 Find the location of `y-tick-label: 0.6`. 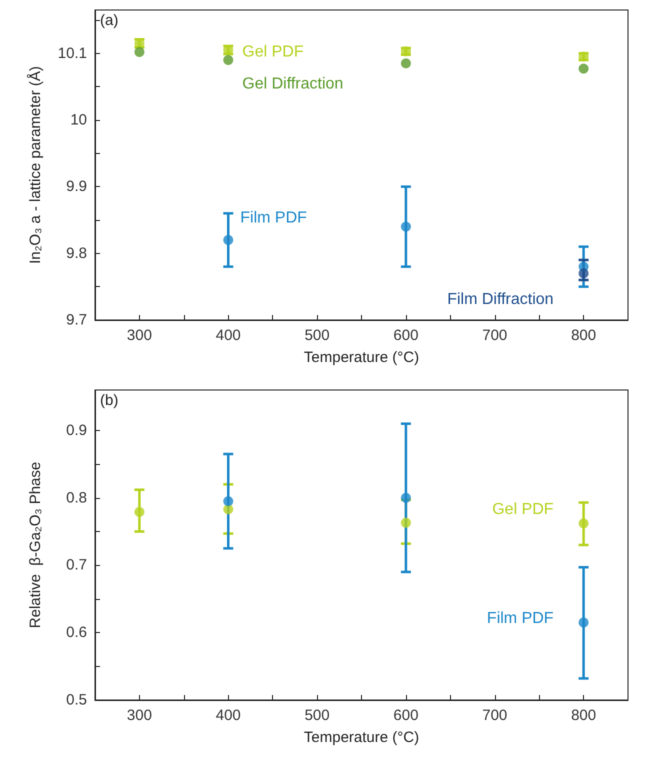

y-tick-label: 0.6 is located at coordinates (76, 633).